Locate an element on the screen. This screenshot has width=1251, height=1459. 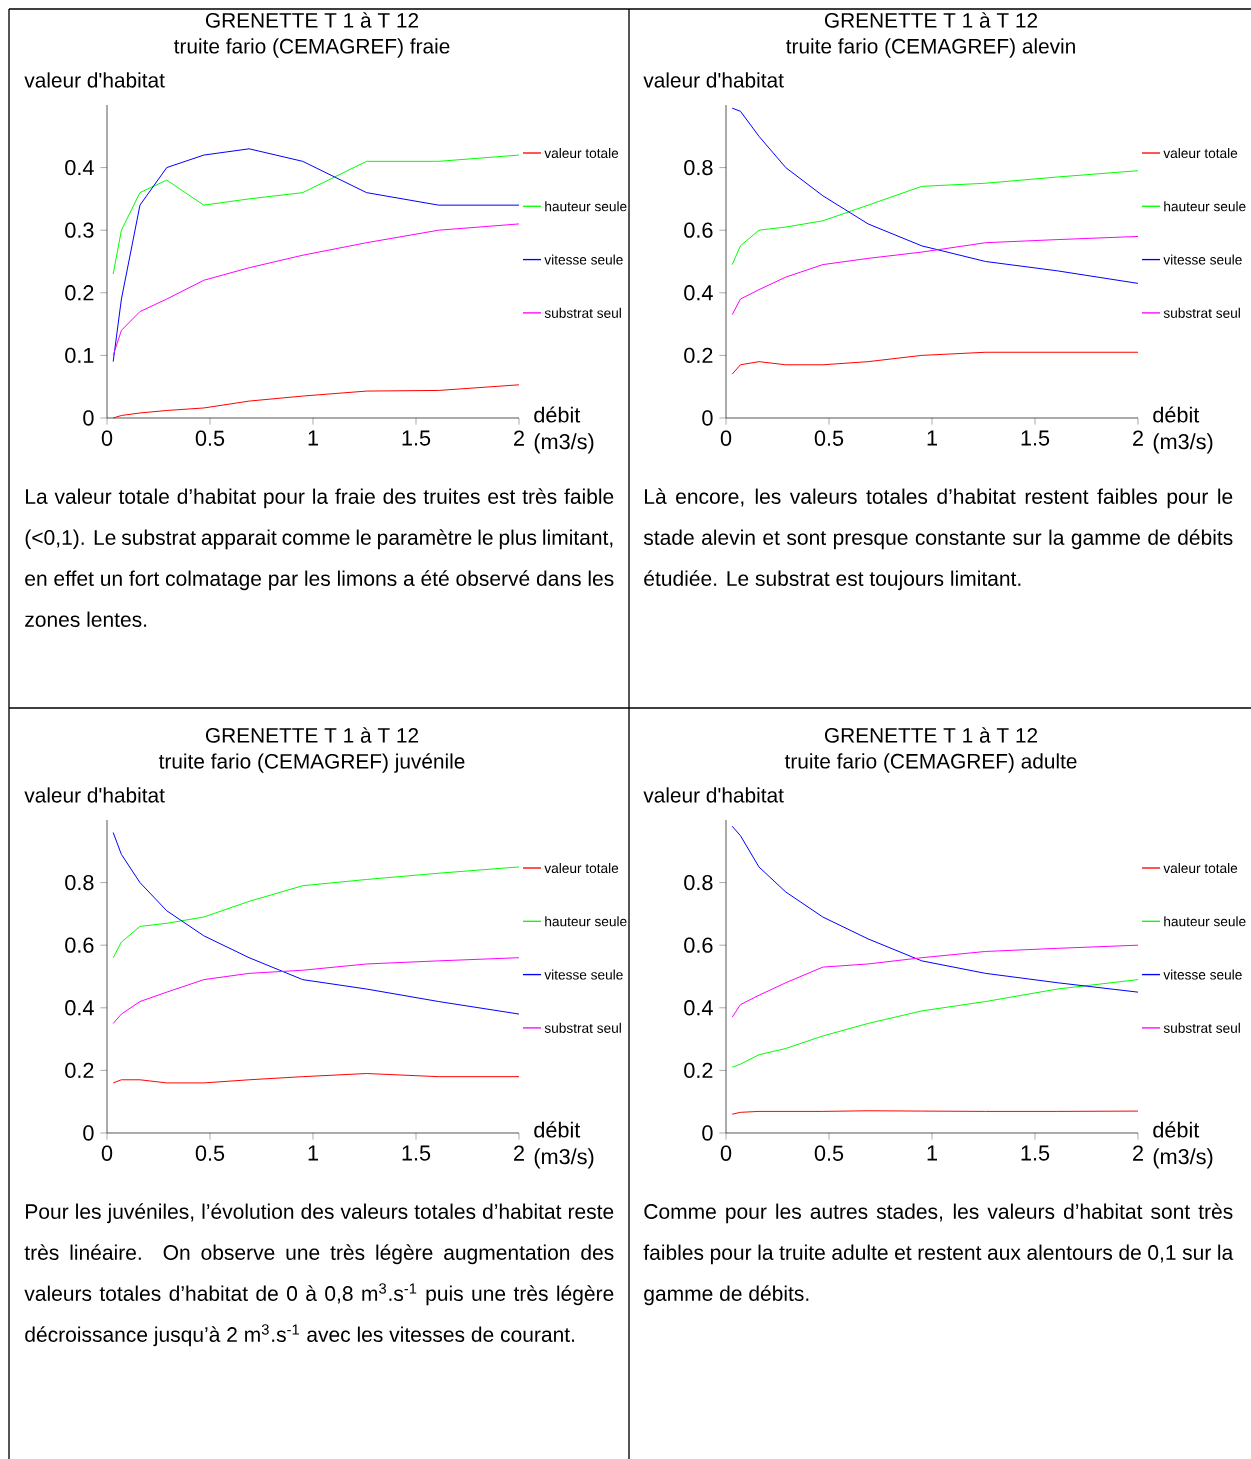
text: La valeur totale d’habitat pour la fraie des truites est très faible (<0,1). Le substrat apparait comme le paramètre le plus limitant, en effet un fort colmatage par les limons a été observé dans les zones lentes. is located at coordinates (319, 557).